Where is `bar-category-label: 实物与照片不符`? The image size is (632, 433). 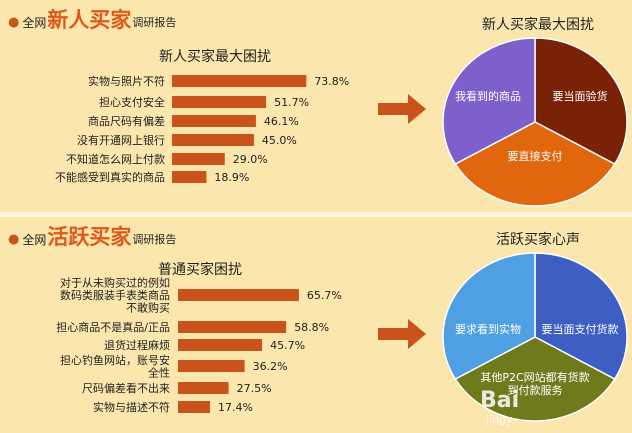
bar-category-label: 实物与照片不符 is located at coordinates (126, 81).